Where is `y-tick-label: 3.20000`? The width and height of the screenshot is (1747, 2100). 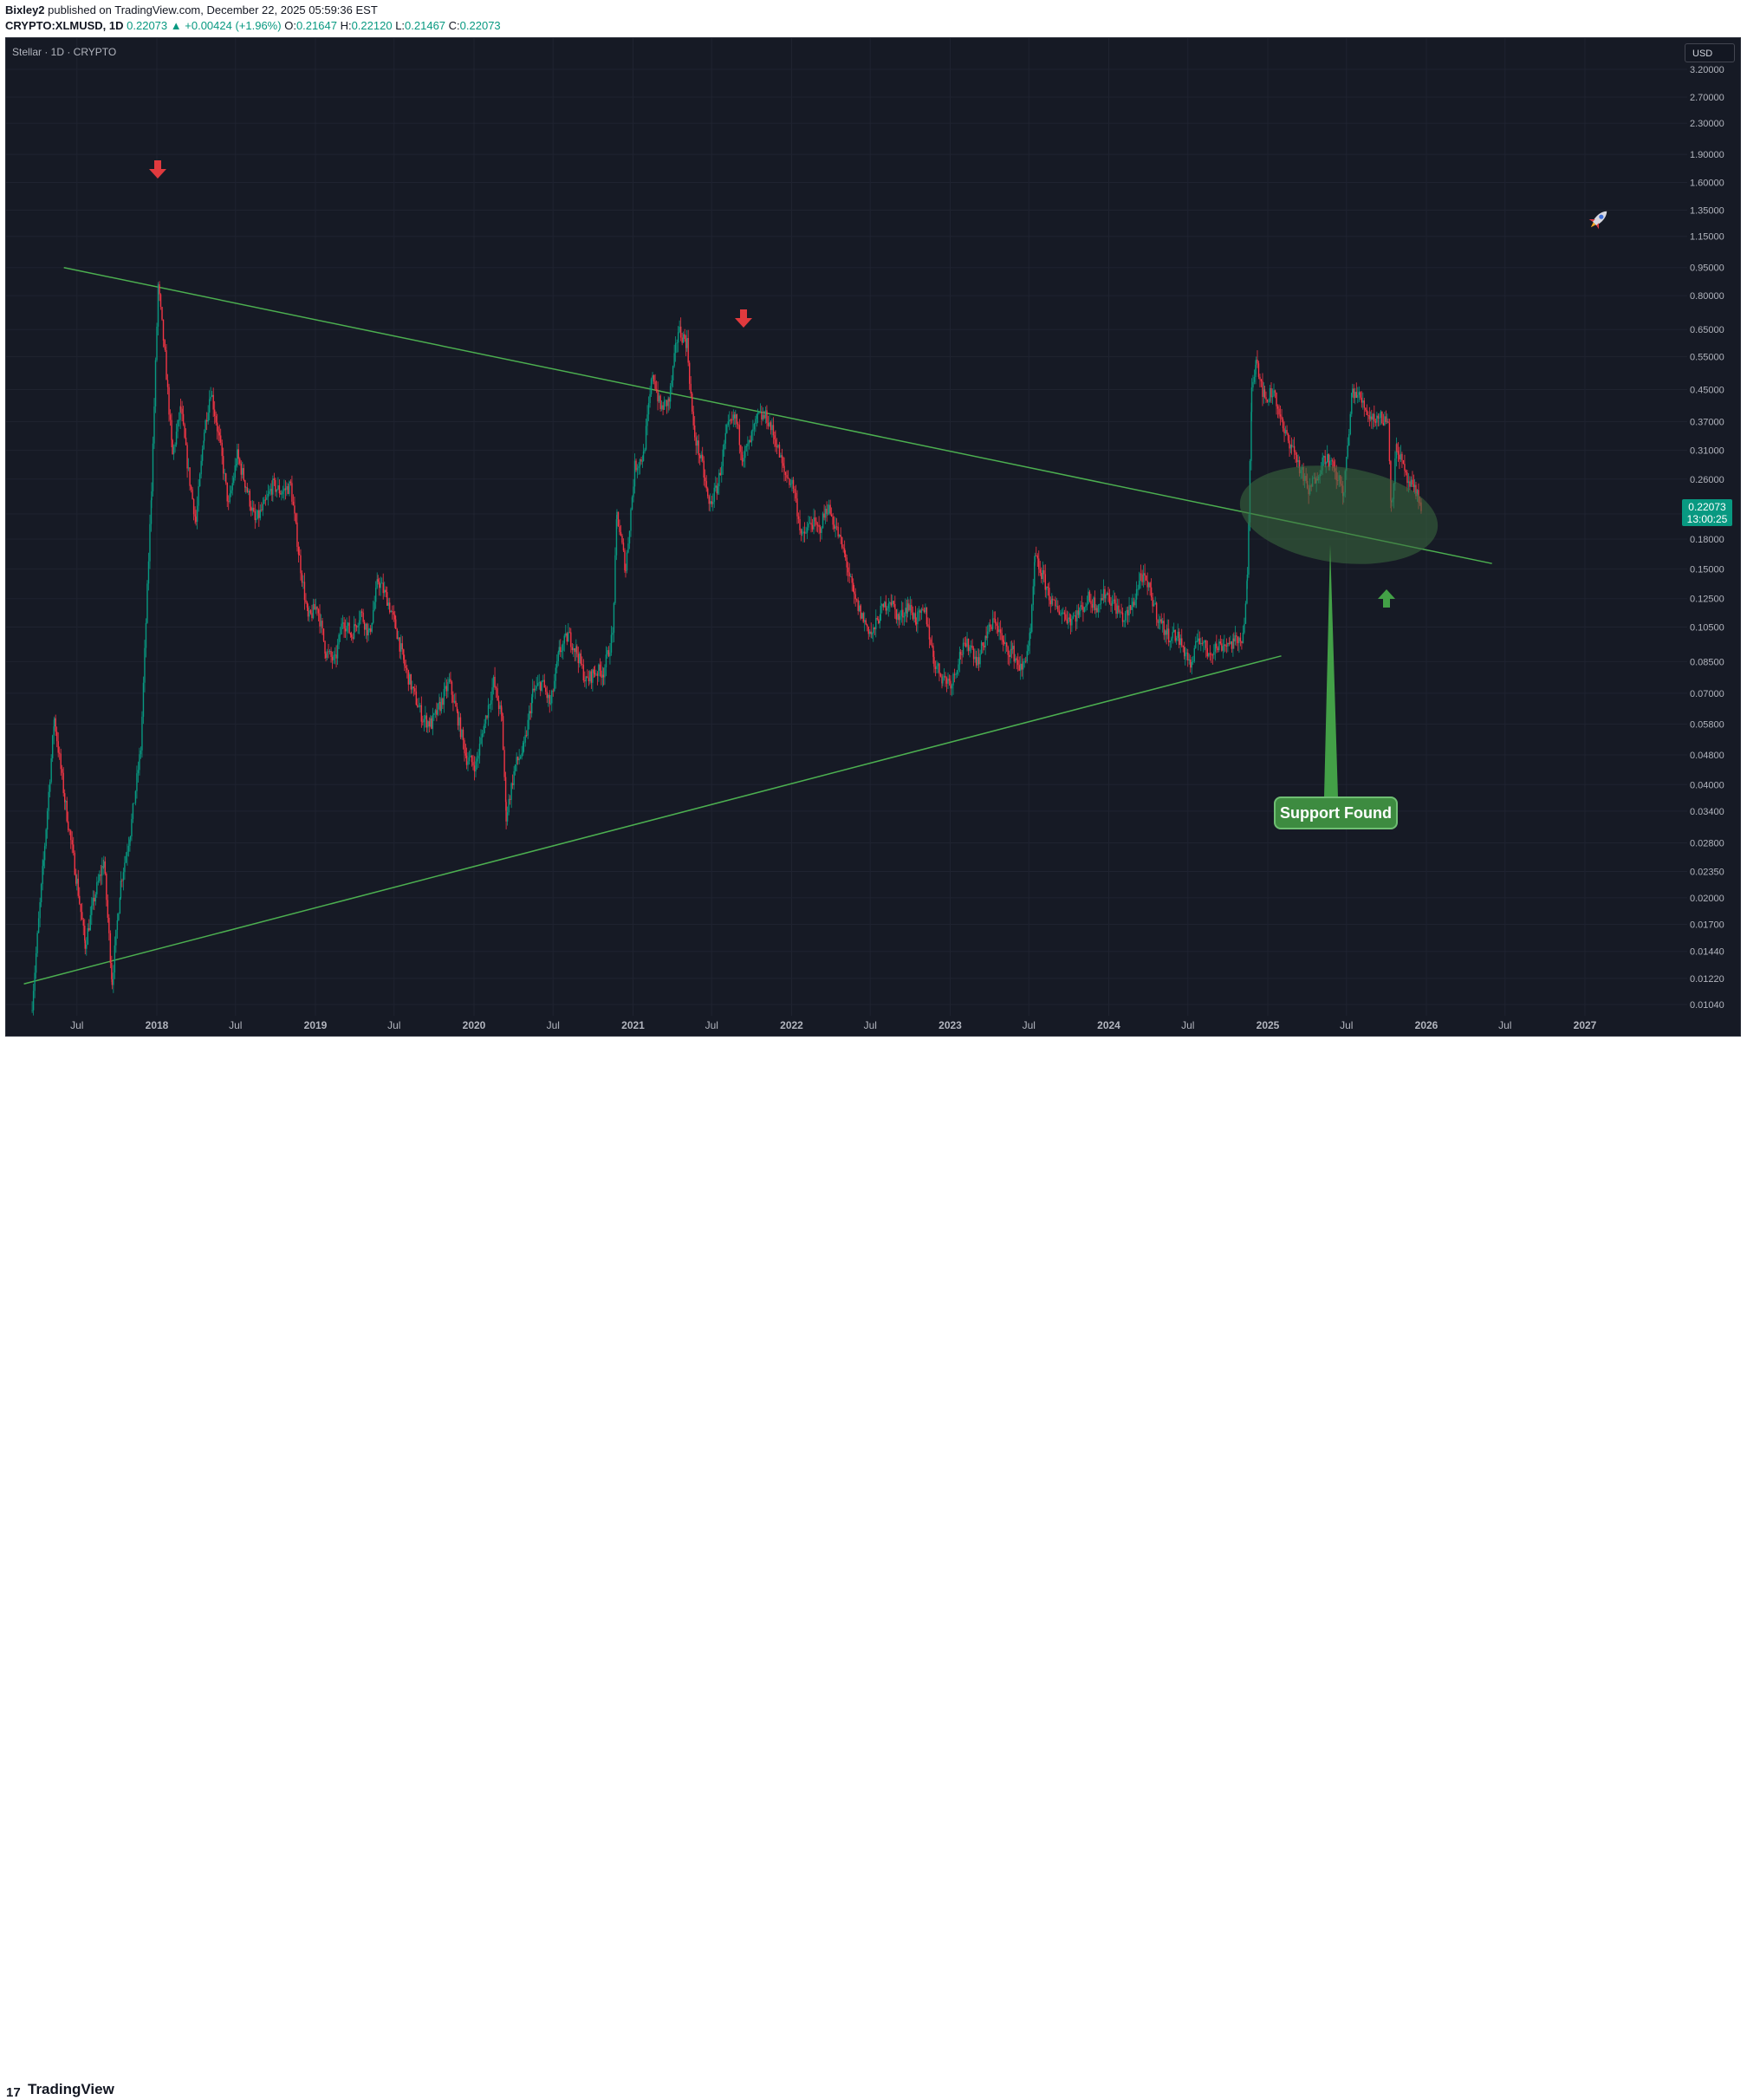
y-tick-label: 3.20000 is located at coordinates (1707, 70).